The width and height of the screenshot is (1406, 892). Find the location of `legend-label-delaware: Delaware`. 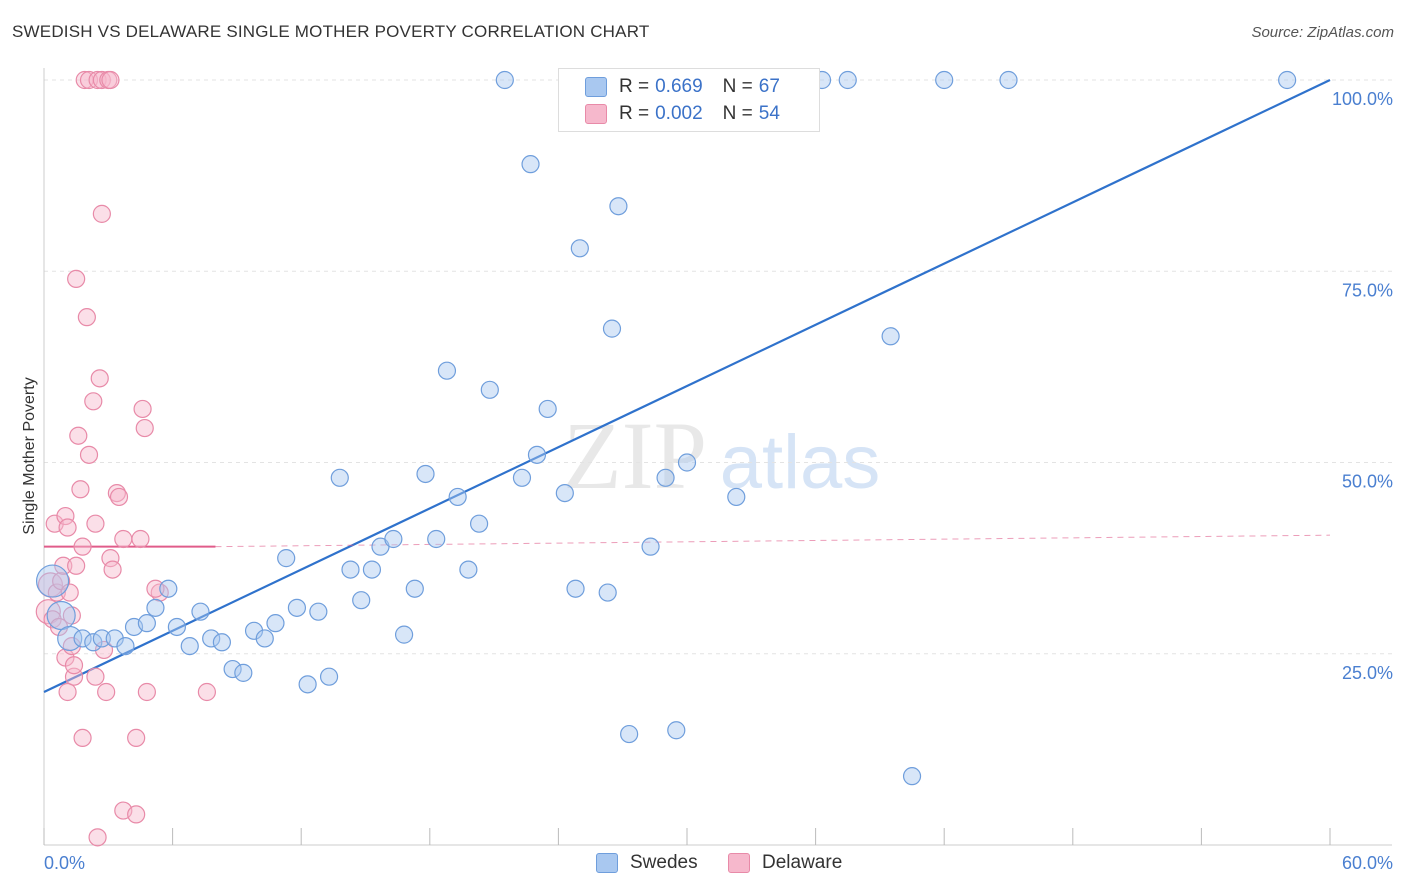

legend-label-delaware: Delaware is located at coordinates (802, 862).